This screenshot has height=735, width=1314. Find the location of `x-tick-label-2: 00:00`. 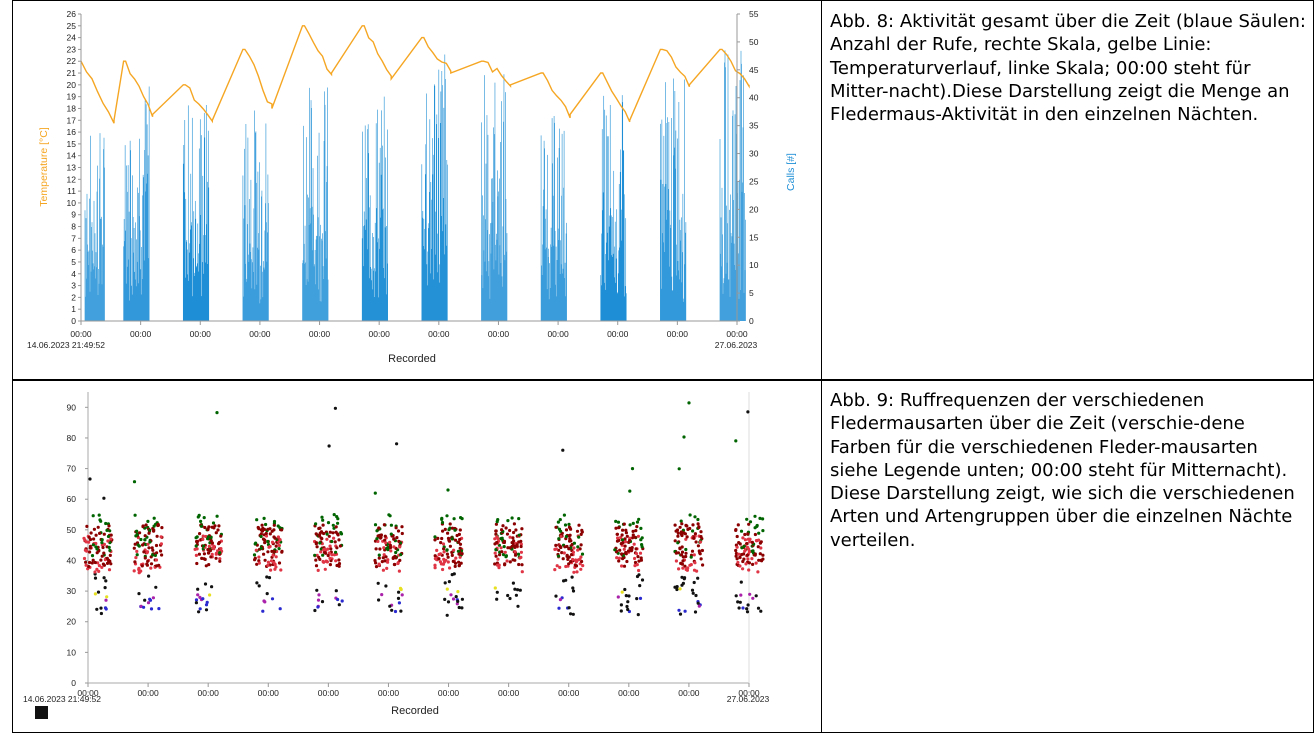

x-tick-label-2: 00:00 is located at coordinates (269, 693).